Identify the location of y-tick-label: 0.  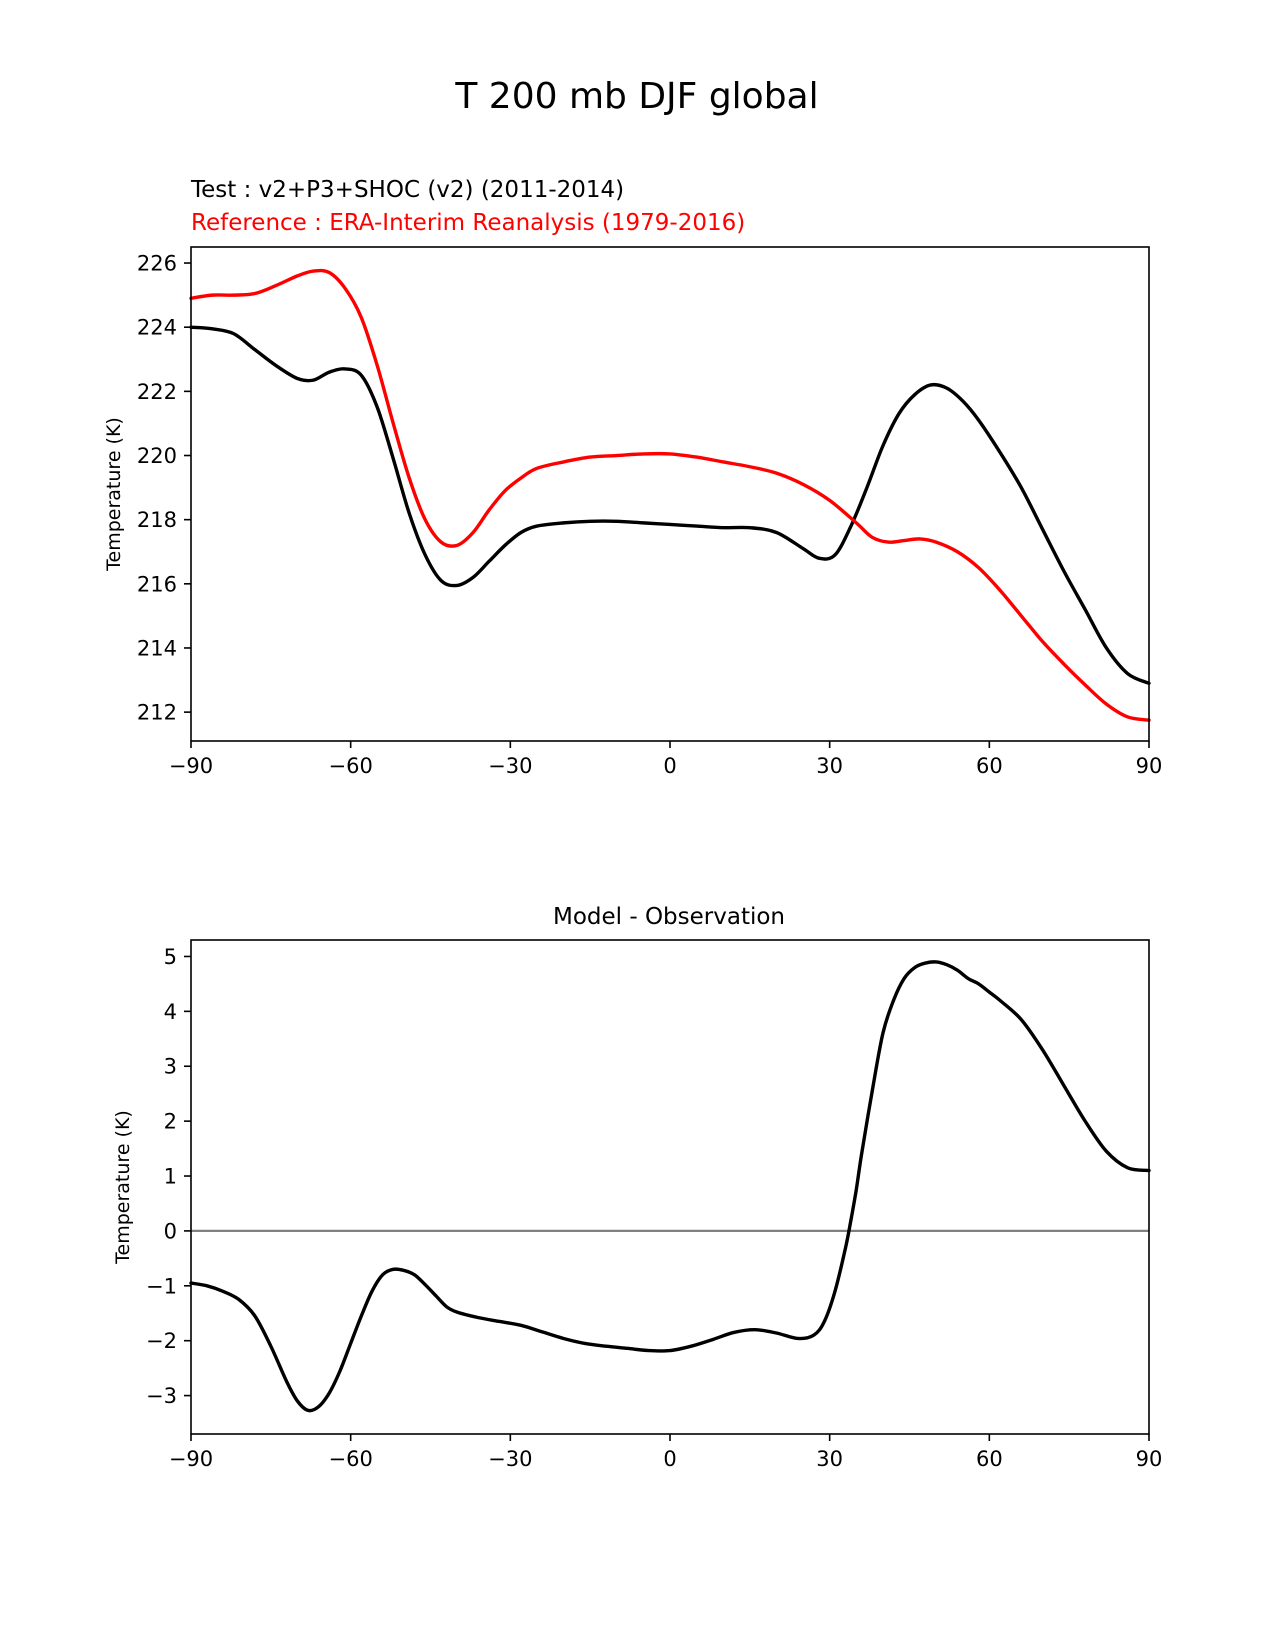
(170, 1231).